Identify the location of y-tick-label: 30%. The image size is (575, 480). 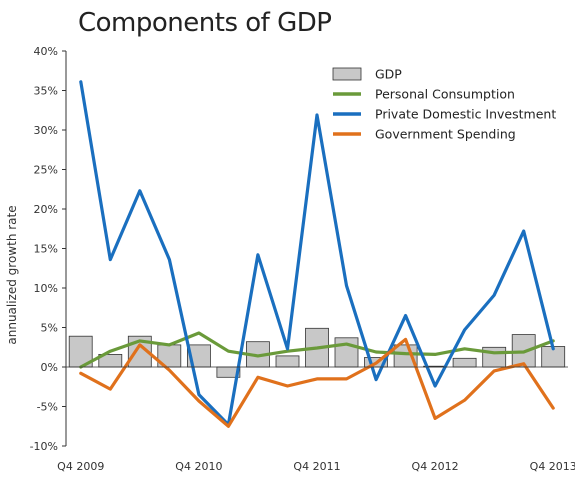
(46, 130).